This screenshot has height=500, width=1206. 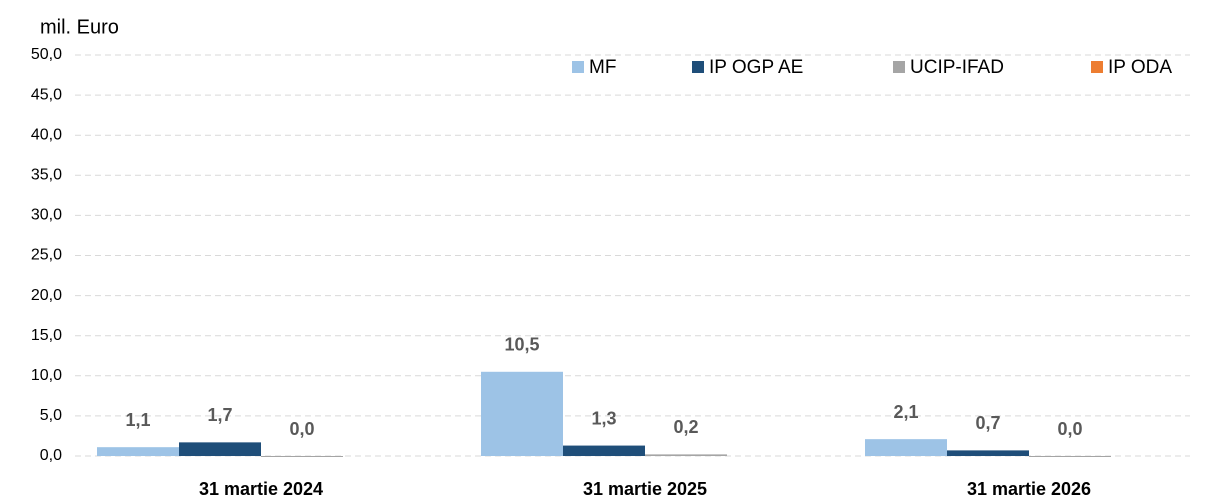 I want to click on y-axis-label: mil. Euro, so click(x=79, y=27).